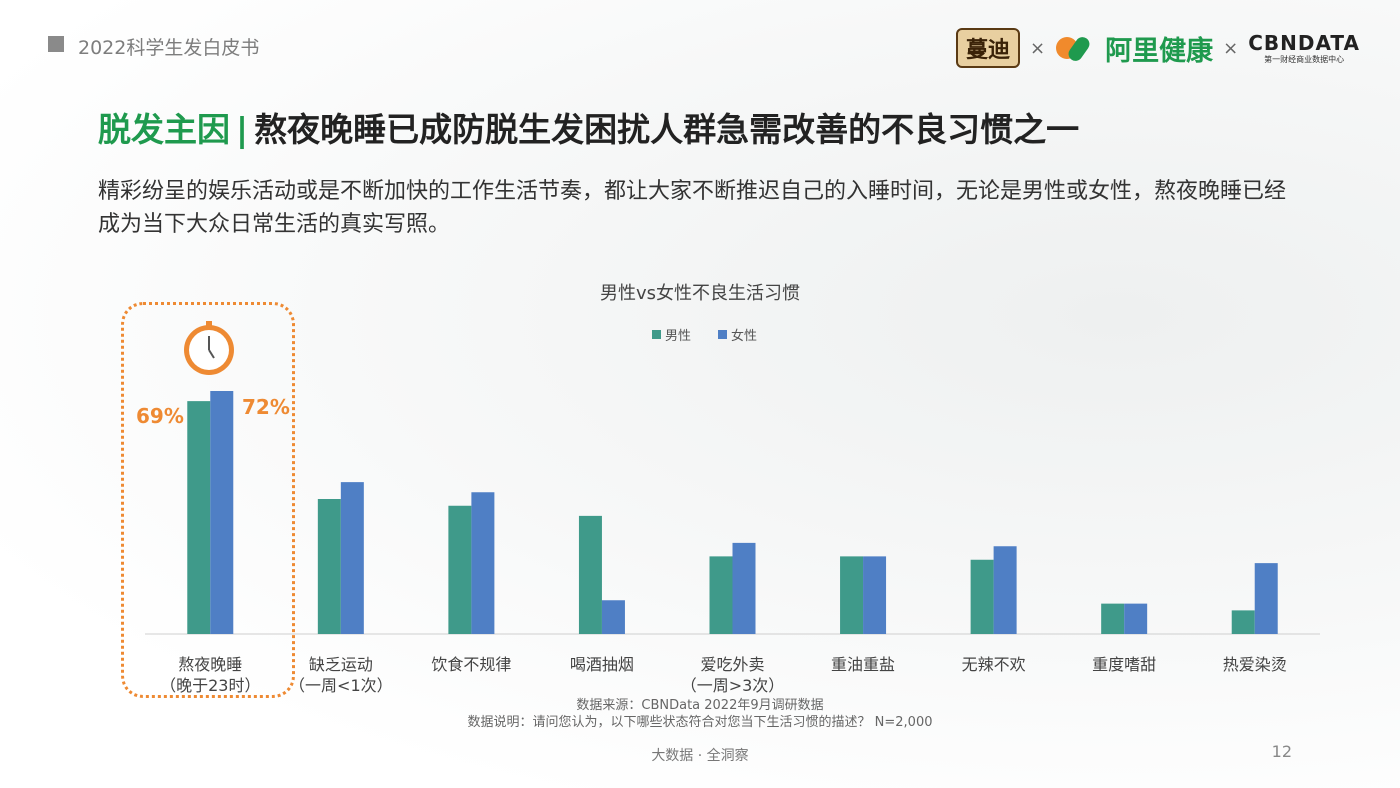 The image size is (1400, 788). Describe the element at coordinates (1124, 664) in the screenshot. I see `category-label: 重度嗜甜` at that location.